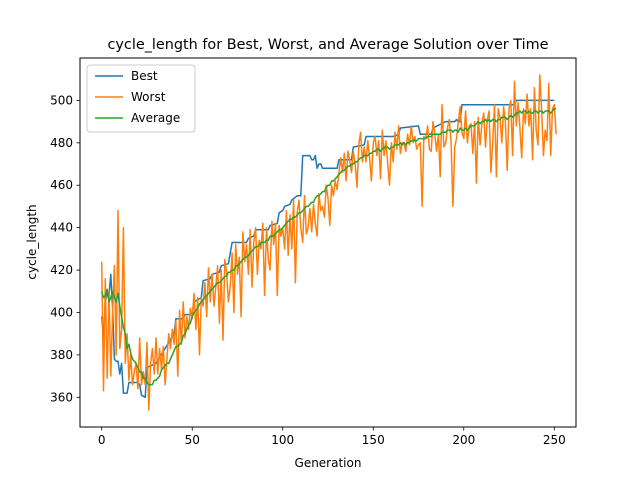  Describe the element at coordinates (61, 397) in the screenshot. I see `y-tick-label: 360` at that location.